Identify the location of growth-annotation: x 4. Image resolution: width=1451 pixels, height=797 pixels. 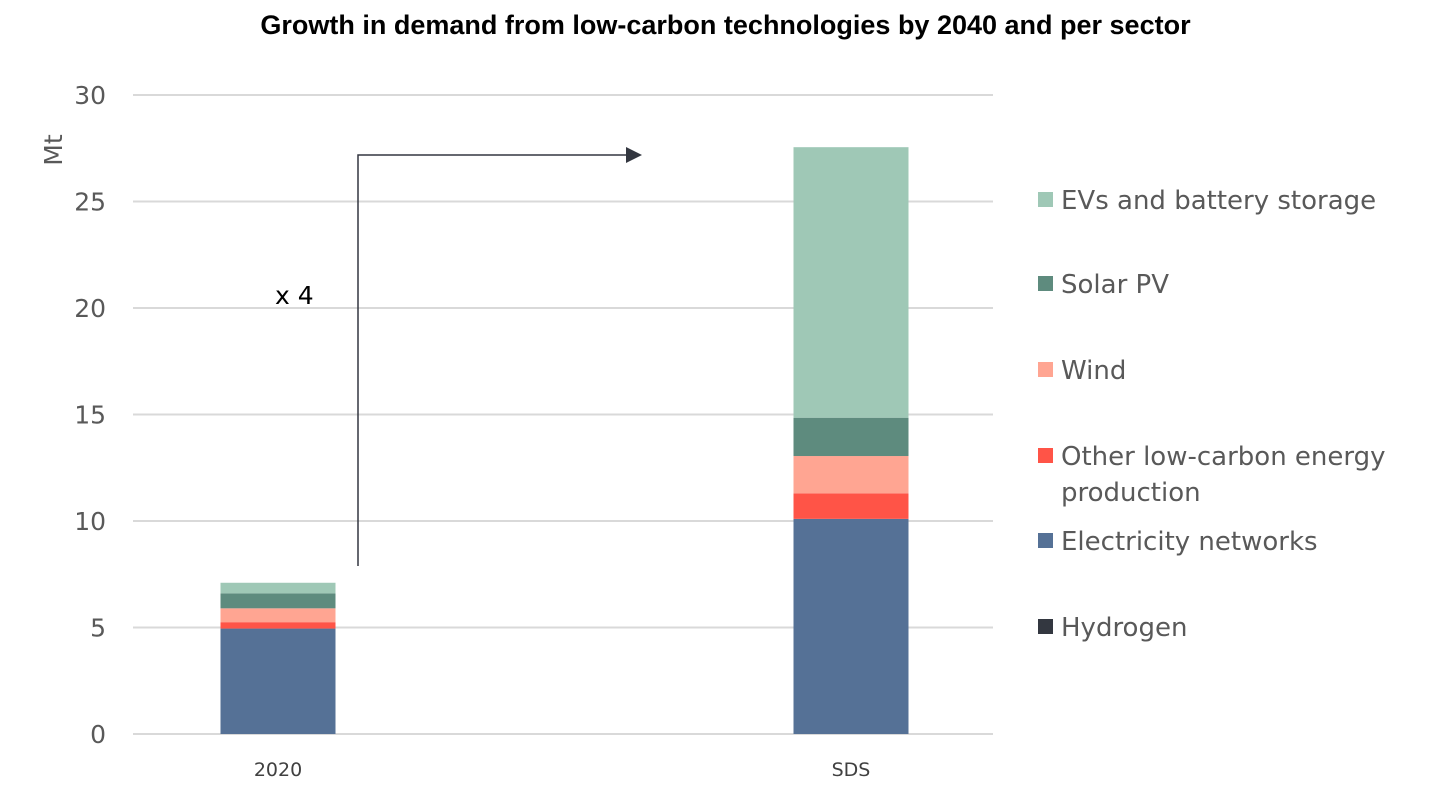
(294, 295).